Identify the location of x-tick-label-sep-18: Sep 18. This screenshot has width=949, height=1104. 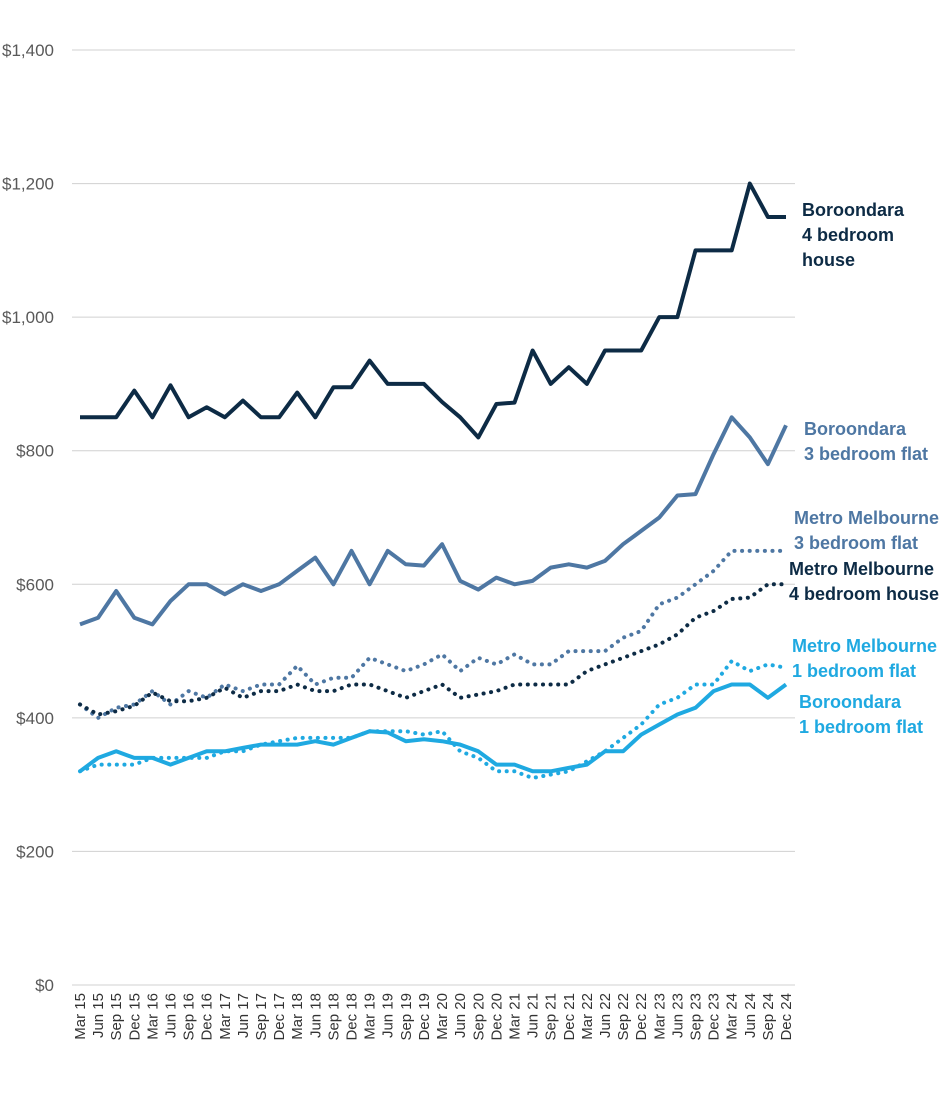
(333, 1017).